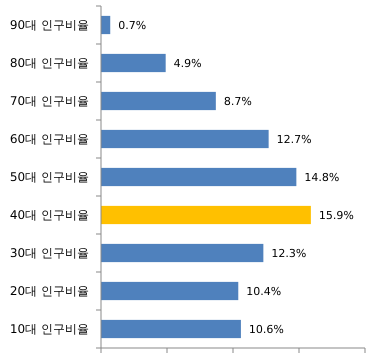 Image resolution: width=375 pixels, height=359 pixels. Describe the element at coordinates (49, 215) in the screenshot. I see `y-tick-label: 40대 인구비율` at that location.